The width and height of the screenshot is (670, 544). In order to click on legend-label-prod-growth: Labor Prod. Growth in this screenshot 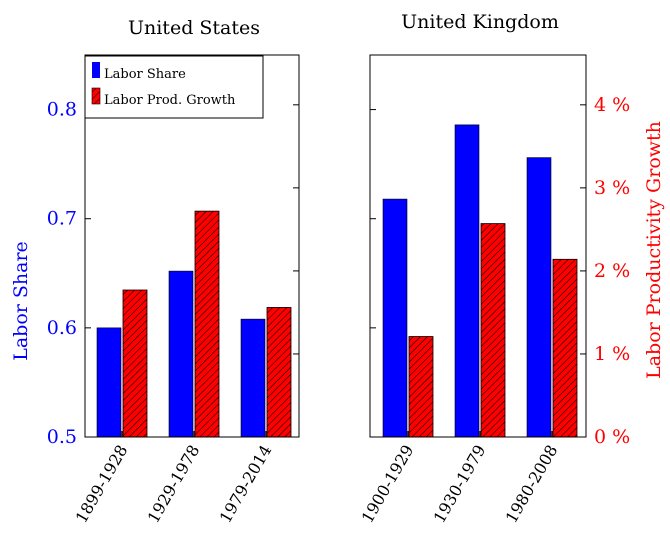, I will do `click(170, 100)`.